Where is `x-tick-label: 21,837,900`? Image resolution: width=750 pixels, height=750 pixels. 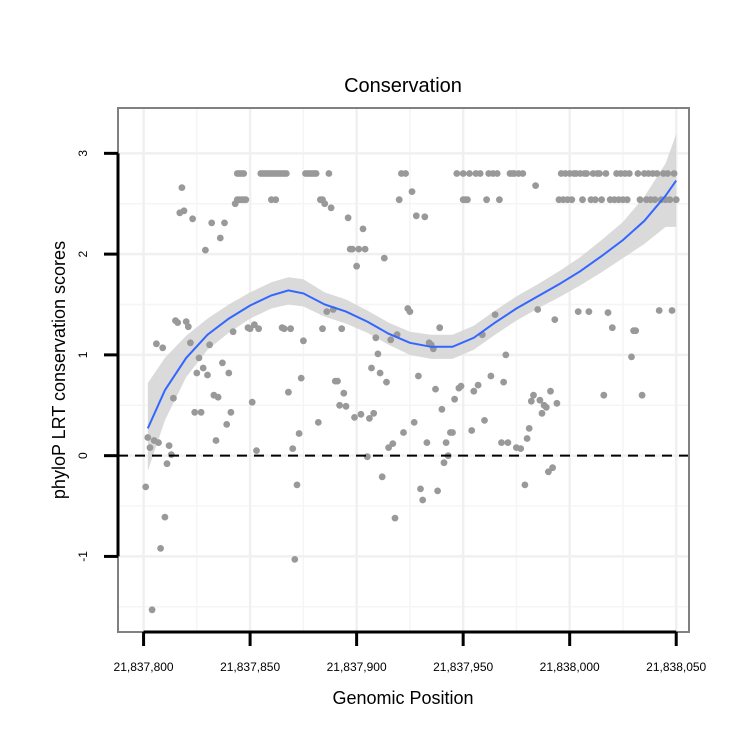 x-tick-label: 21,837,900 is located at coordinates (357, 667).